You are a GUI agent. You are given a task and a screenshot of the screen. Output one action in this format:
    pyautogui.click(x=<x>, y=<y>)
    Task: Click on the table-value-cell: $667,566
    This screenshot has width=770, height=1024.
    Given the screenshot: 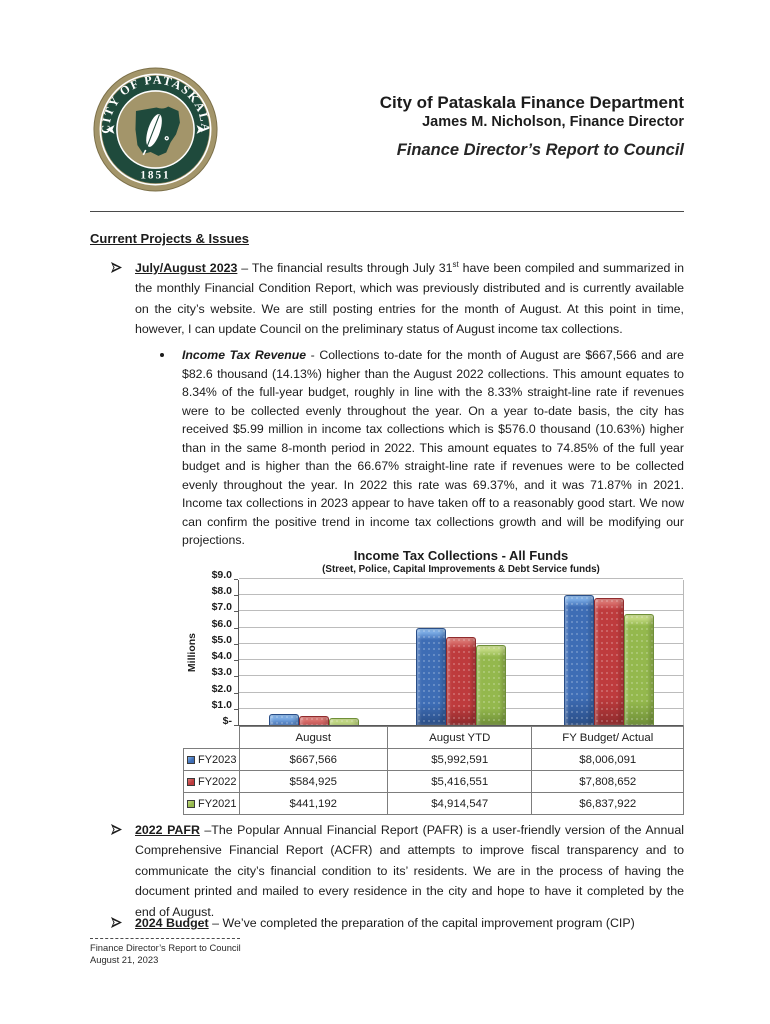 What is the action you would take?
    pyautogui.click(x=313, y=759)
    